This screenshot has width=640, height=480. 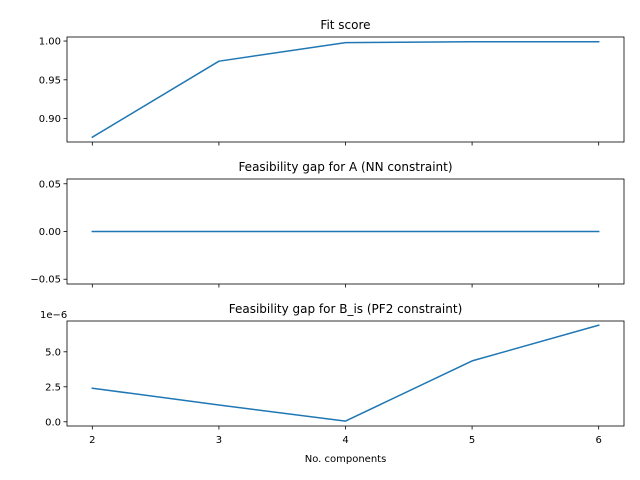 I want to click on x-tick-label: 4, so click(x=345, y=440).